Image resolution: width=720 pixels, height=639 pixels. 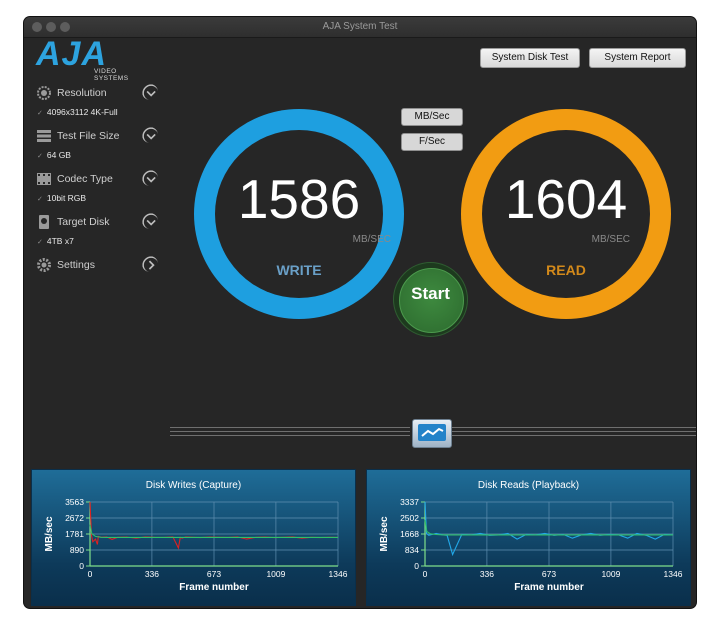 I want to click on window-title: AJA System Test, so click(x=360, y=26).